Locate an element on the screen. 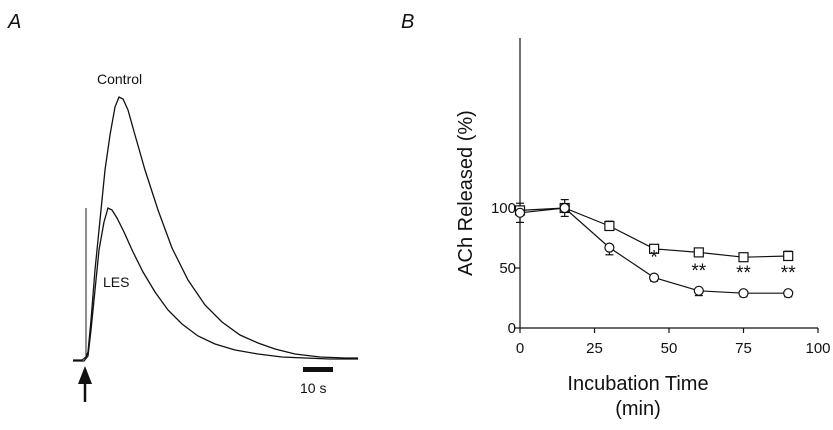  y-tick-label: 100 is located at coordinates (503, 208).